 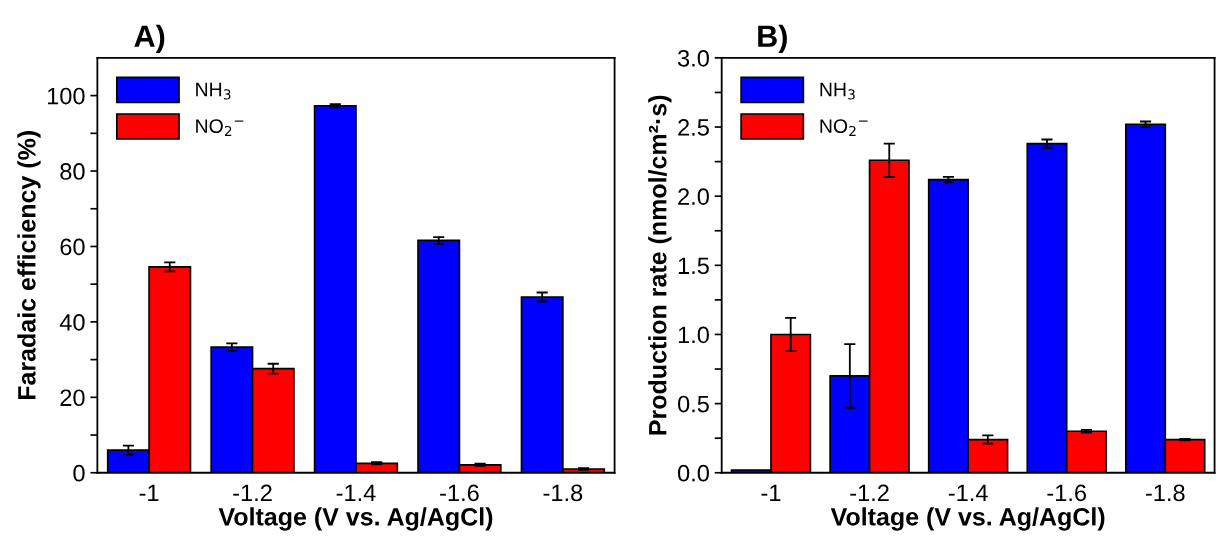 I want to click on y-tick-label: 20, so click(x=72, y=398).